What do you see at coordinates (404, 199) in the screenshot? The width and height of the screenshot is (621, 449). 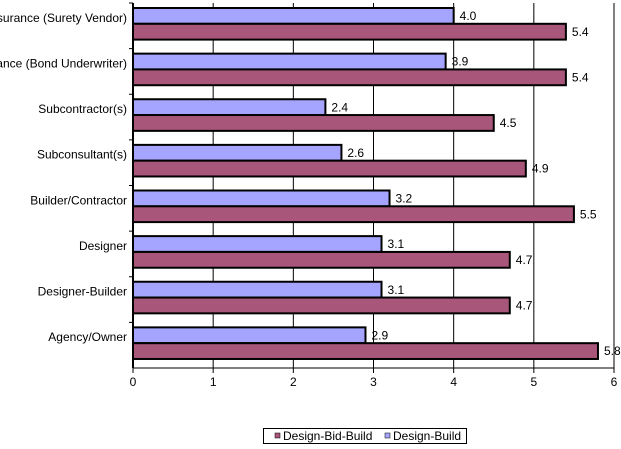 I see `data-label: 3.2` at bounding box center [404, 199].